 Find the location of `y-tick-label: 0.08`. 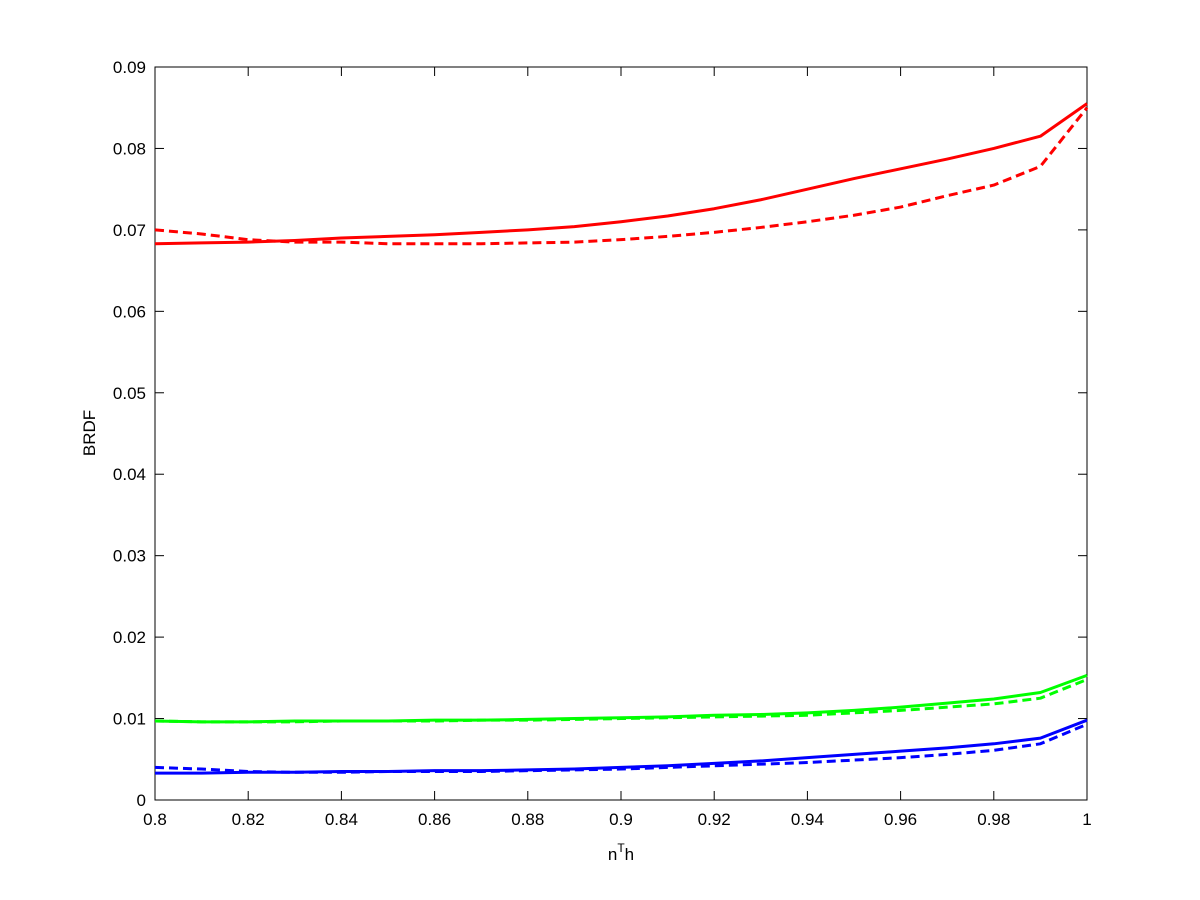

y-tick-label: 0.08 is located at coordinates (129, 148).